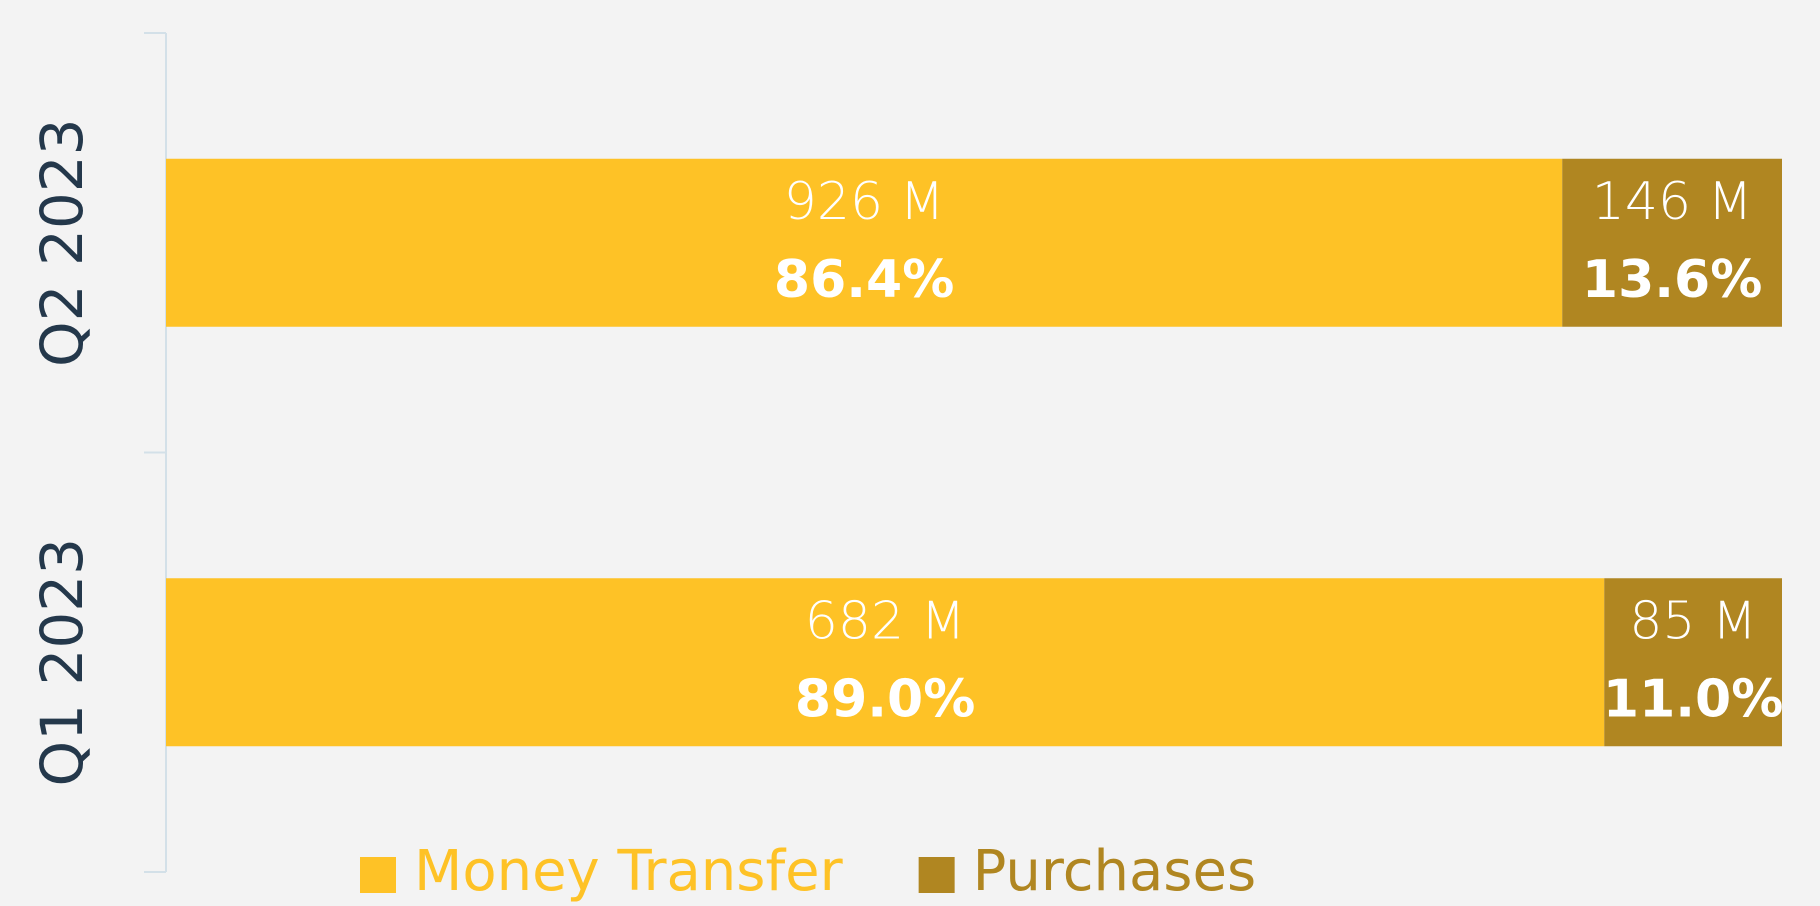 The image size is (1820, 906). Describe the element at coordinates (62, 662) in the screenshot. I see `category-label: Q1 2023` at that location.